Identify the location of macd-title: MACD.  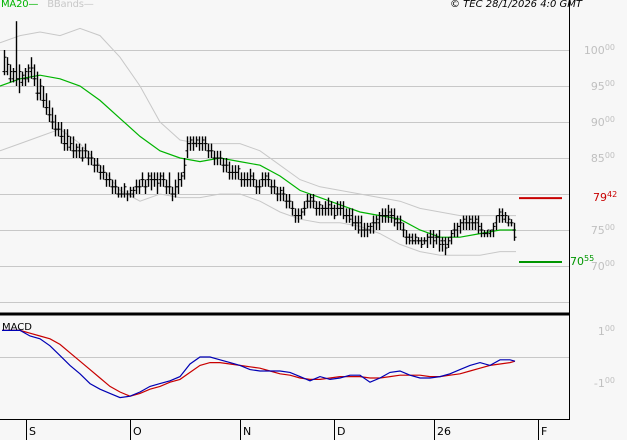
(17, 327).